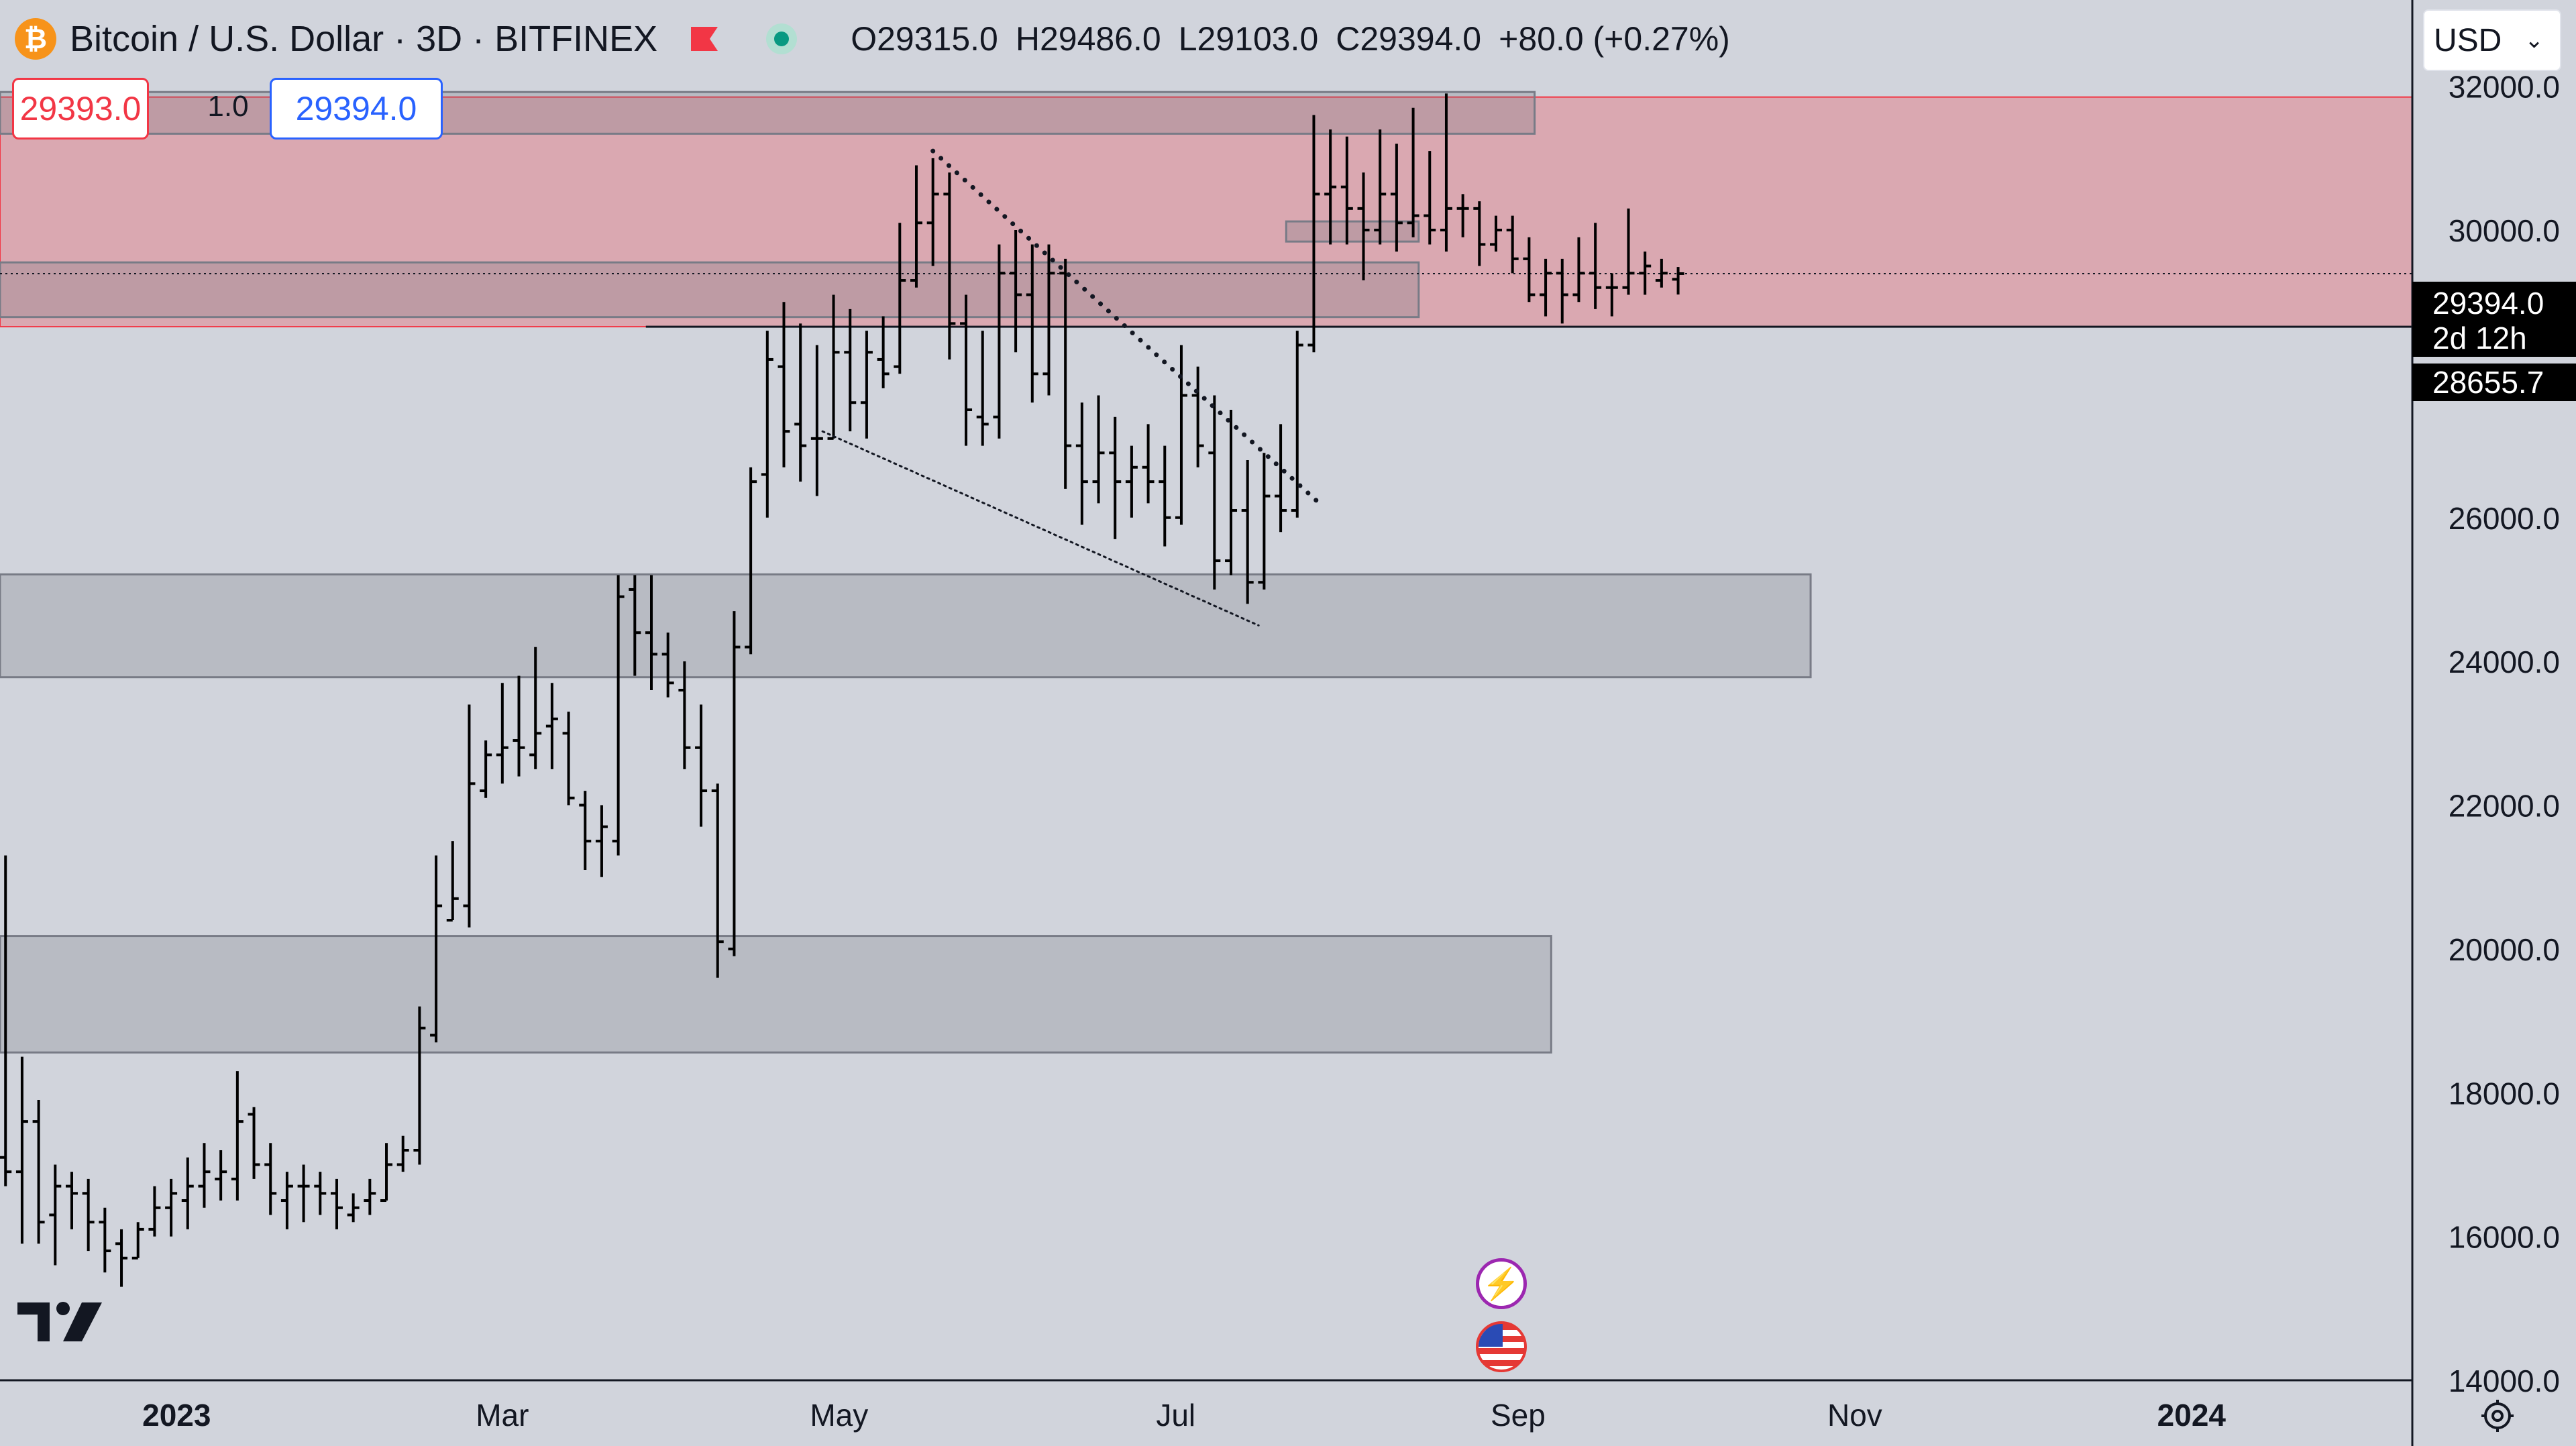 Image resolution: width=2576 pixels, height=1446 pixels. Describe the element at coordinates (1088, 39) in the screenshot. I see `ohlc-high: H29486.0` at that location.